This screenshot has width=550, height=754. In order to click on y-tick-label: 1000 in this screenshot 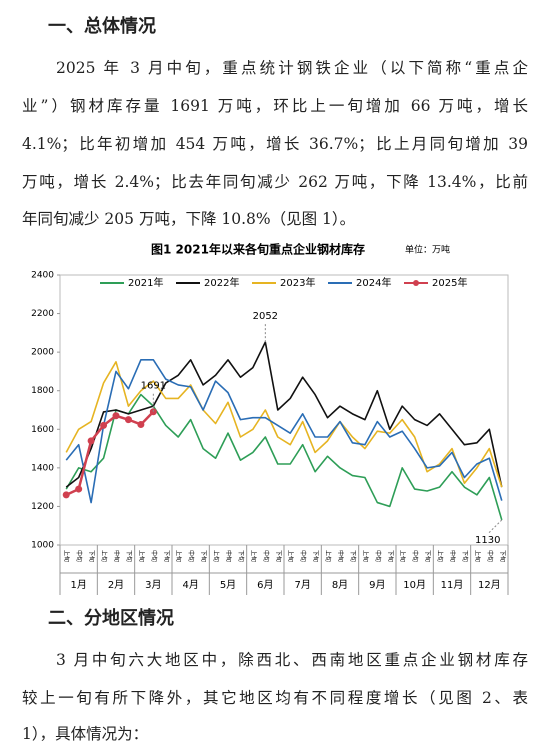, I will do `click(42, 546)`.